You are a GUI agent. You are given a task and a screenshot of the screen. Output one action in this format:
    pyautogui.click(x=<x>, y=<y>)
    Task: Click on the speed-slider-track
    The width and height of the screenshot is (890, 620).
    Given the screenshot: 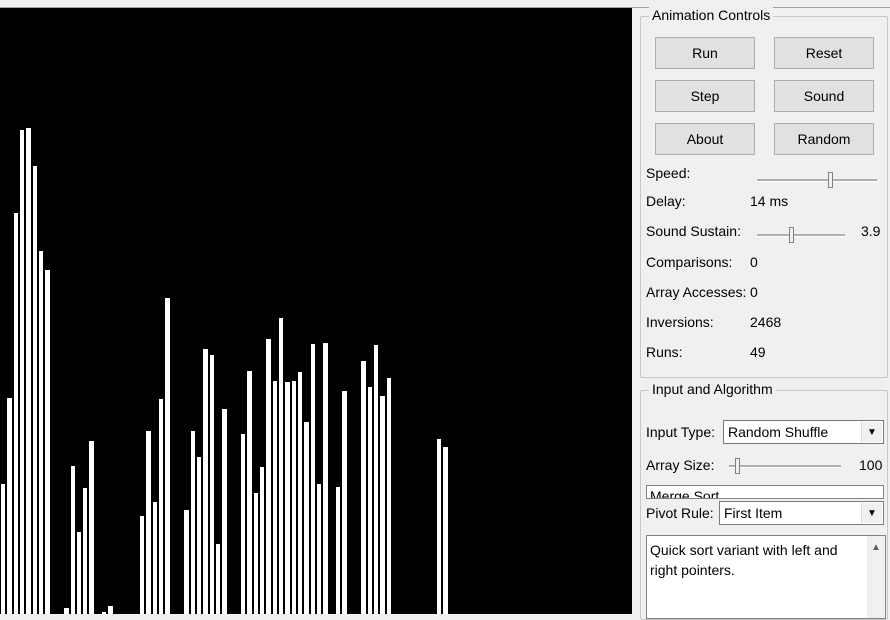 What is the action you would take?
    pyautogui.click(x=817, y=180)
    